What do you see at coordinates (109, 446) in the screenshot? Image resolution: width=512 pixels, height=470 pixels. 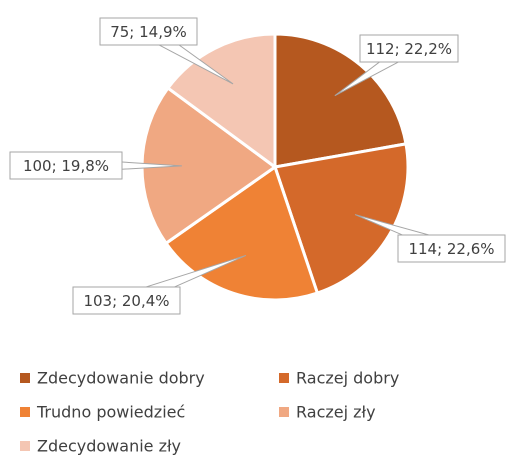 I see `legend-label: Zdecydowanie zły` at bounding box center [109, 446].